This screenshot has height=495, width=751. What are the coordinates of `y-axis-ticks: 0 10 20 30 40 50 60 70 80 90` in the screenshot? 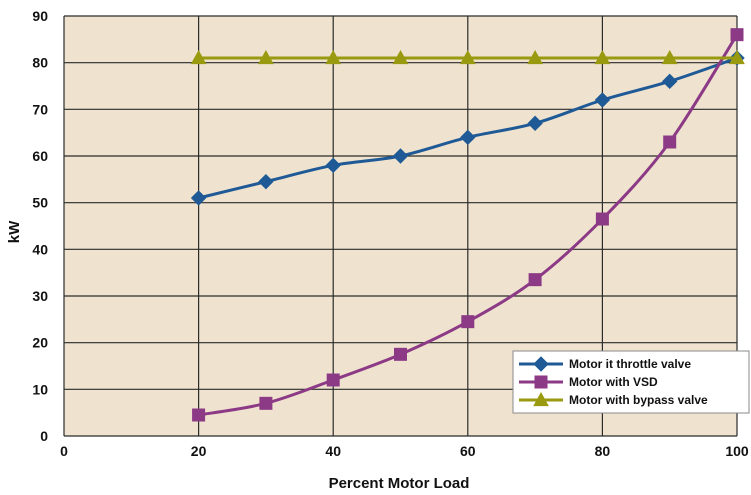 It's located at (40, 226).